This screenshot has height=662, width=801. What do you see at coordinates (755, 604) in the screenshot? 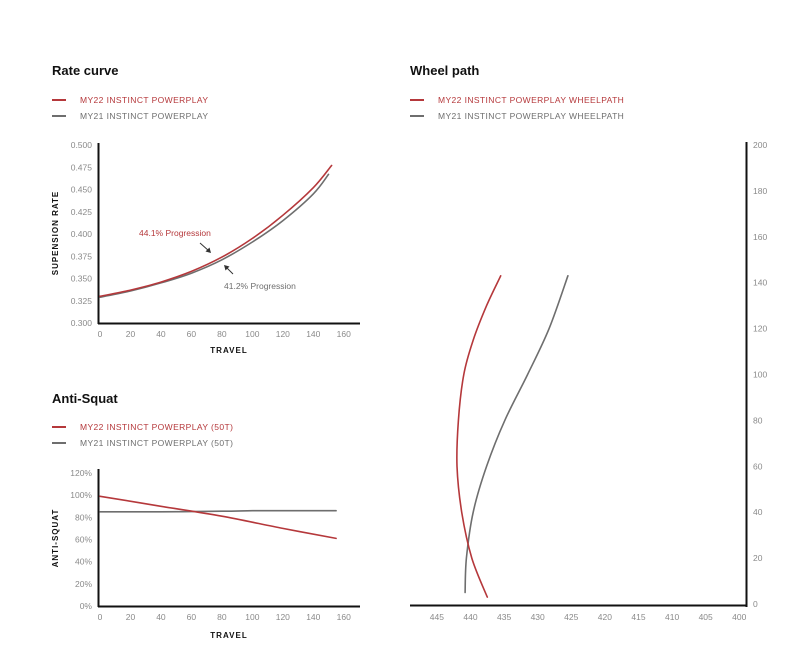
I see `y-tick-label: 0` at bounding box center [755, 604].